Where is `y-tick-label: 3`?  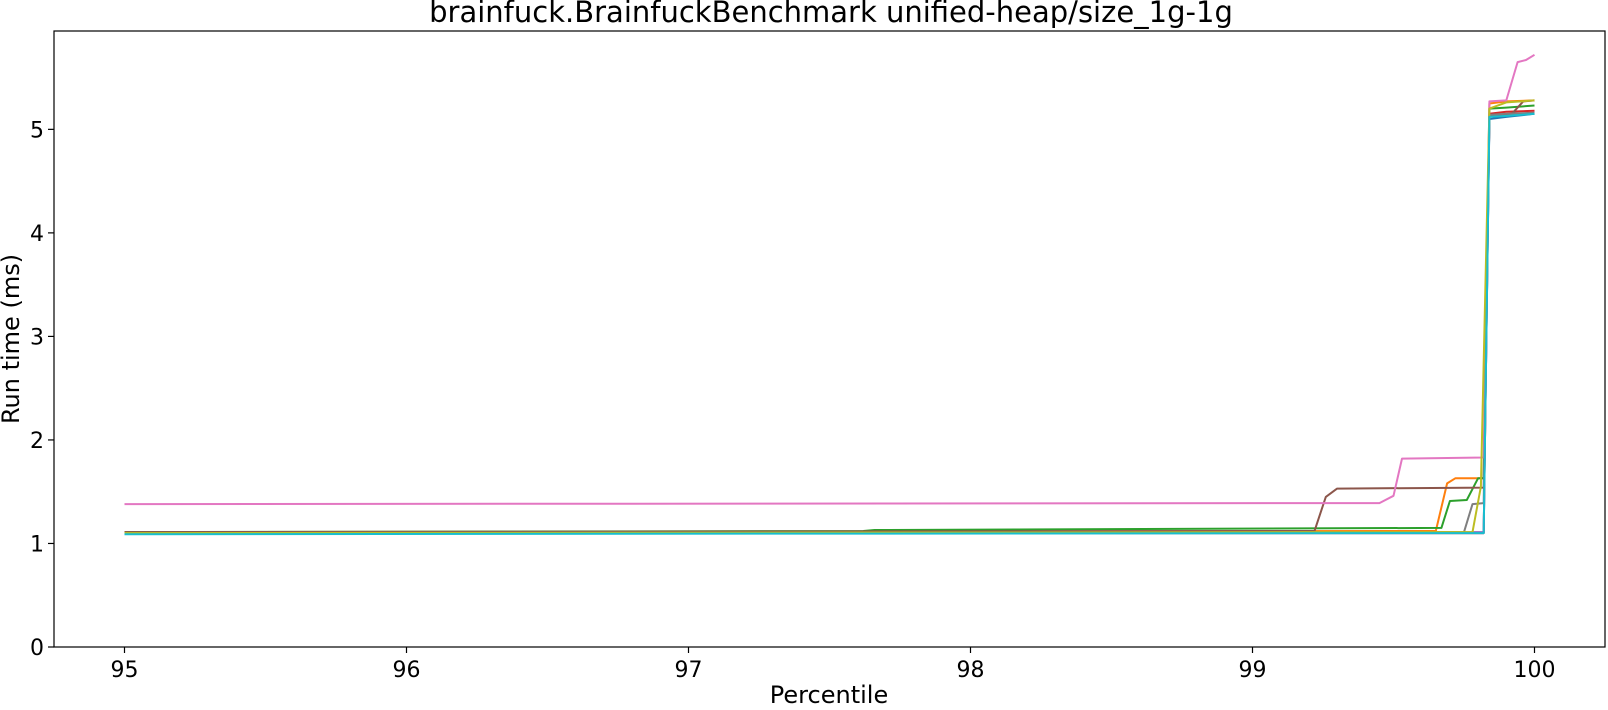
y-tick-label: 3 is located at coordinates (37, 337).